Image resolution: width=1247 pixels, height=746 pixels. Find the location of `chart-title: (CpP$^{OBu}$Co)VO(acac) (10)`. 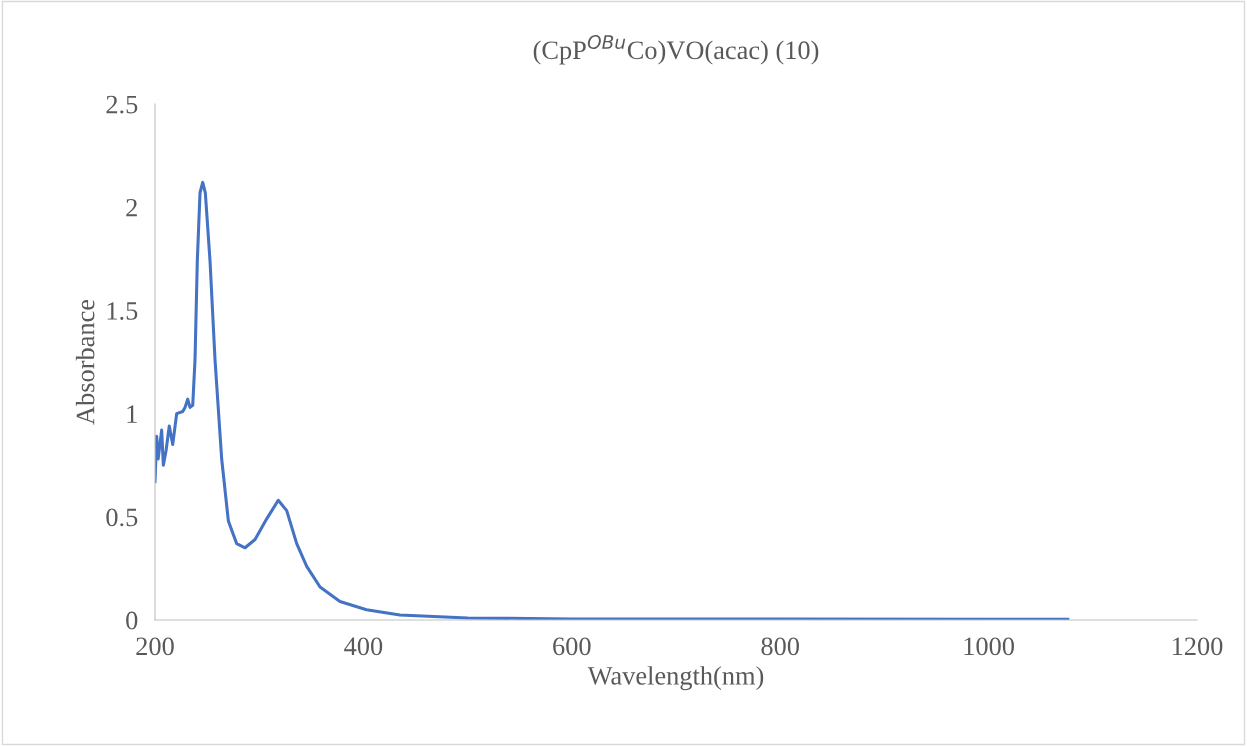

chart-title: (CpP$^{OBu}$Co)VO(acac) (10) is located at coordinates (676, 50).